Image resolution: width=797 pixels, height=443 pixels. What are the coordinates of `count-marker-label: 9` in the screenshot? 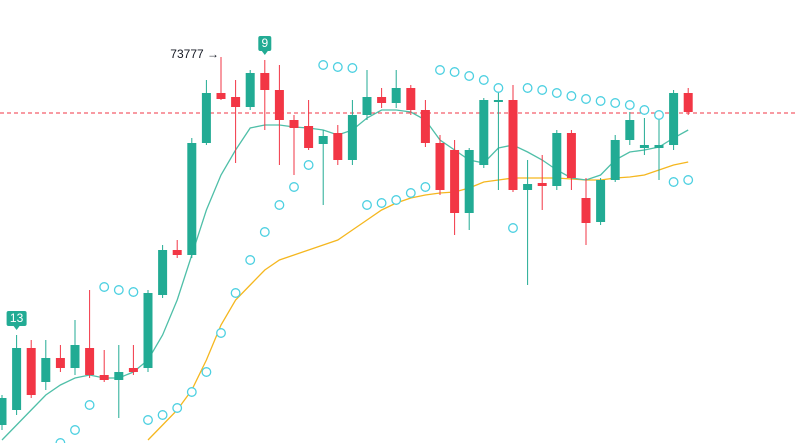 It's located at (264, 43).